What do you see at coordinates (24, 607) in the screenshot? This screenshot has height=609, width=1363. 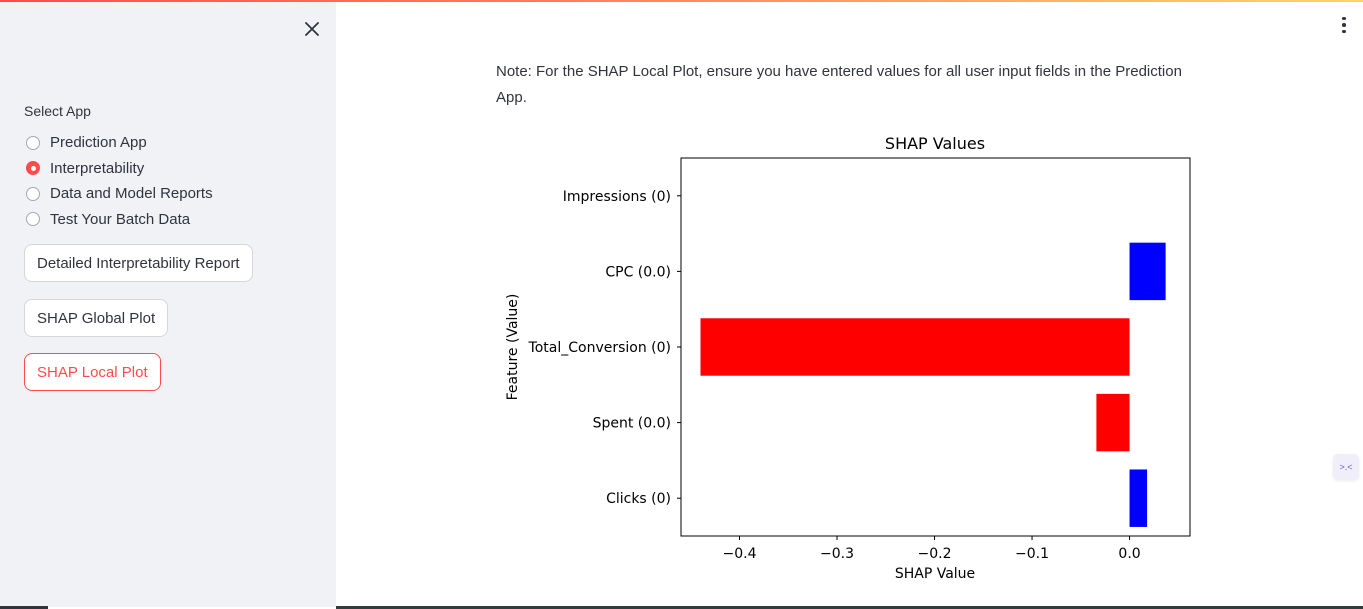 I see `sidebar-bottom-edge` at bounding box center [24, 607].